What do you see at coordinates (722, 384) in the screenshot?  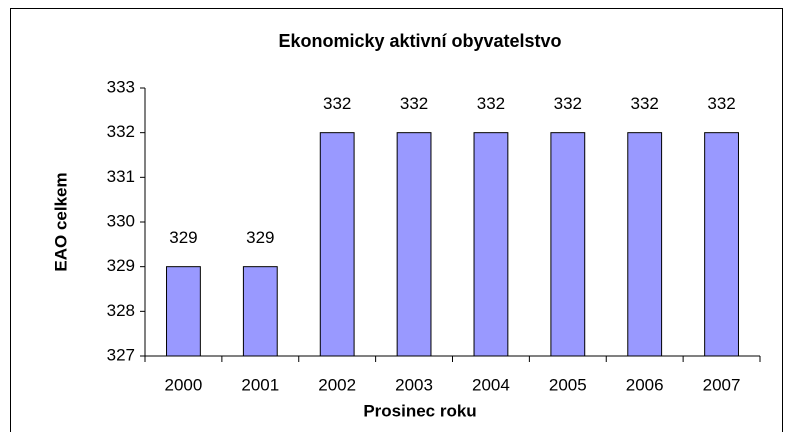 I see `x-tick-label: 2007` at bounding box center [722, 384].